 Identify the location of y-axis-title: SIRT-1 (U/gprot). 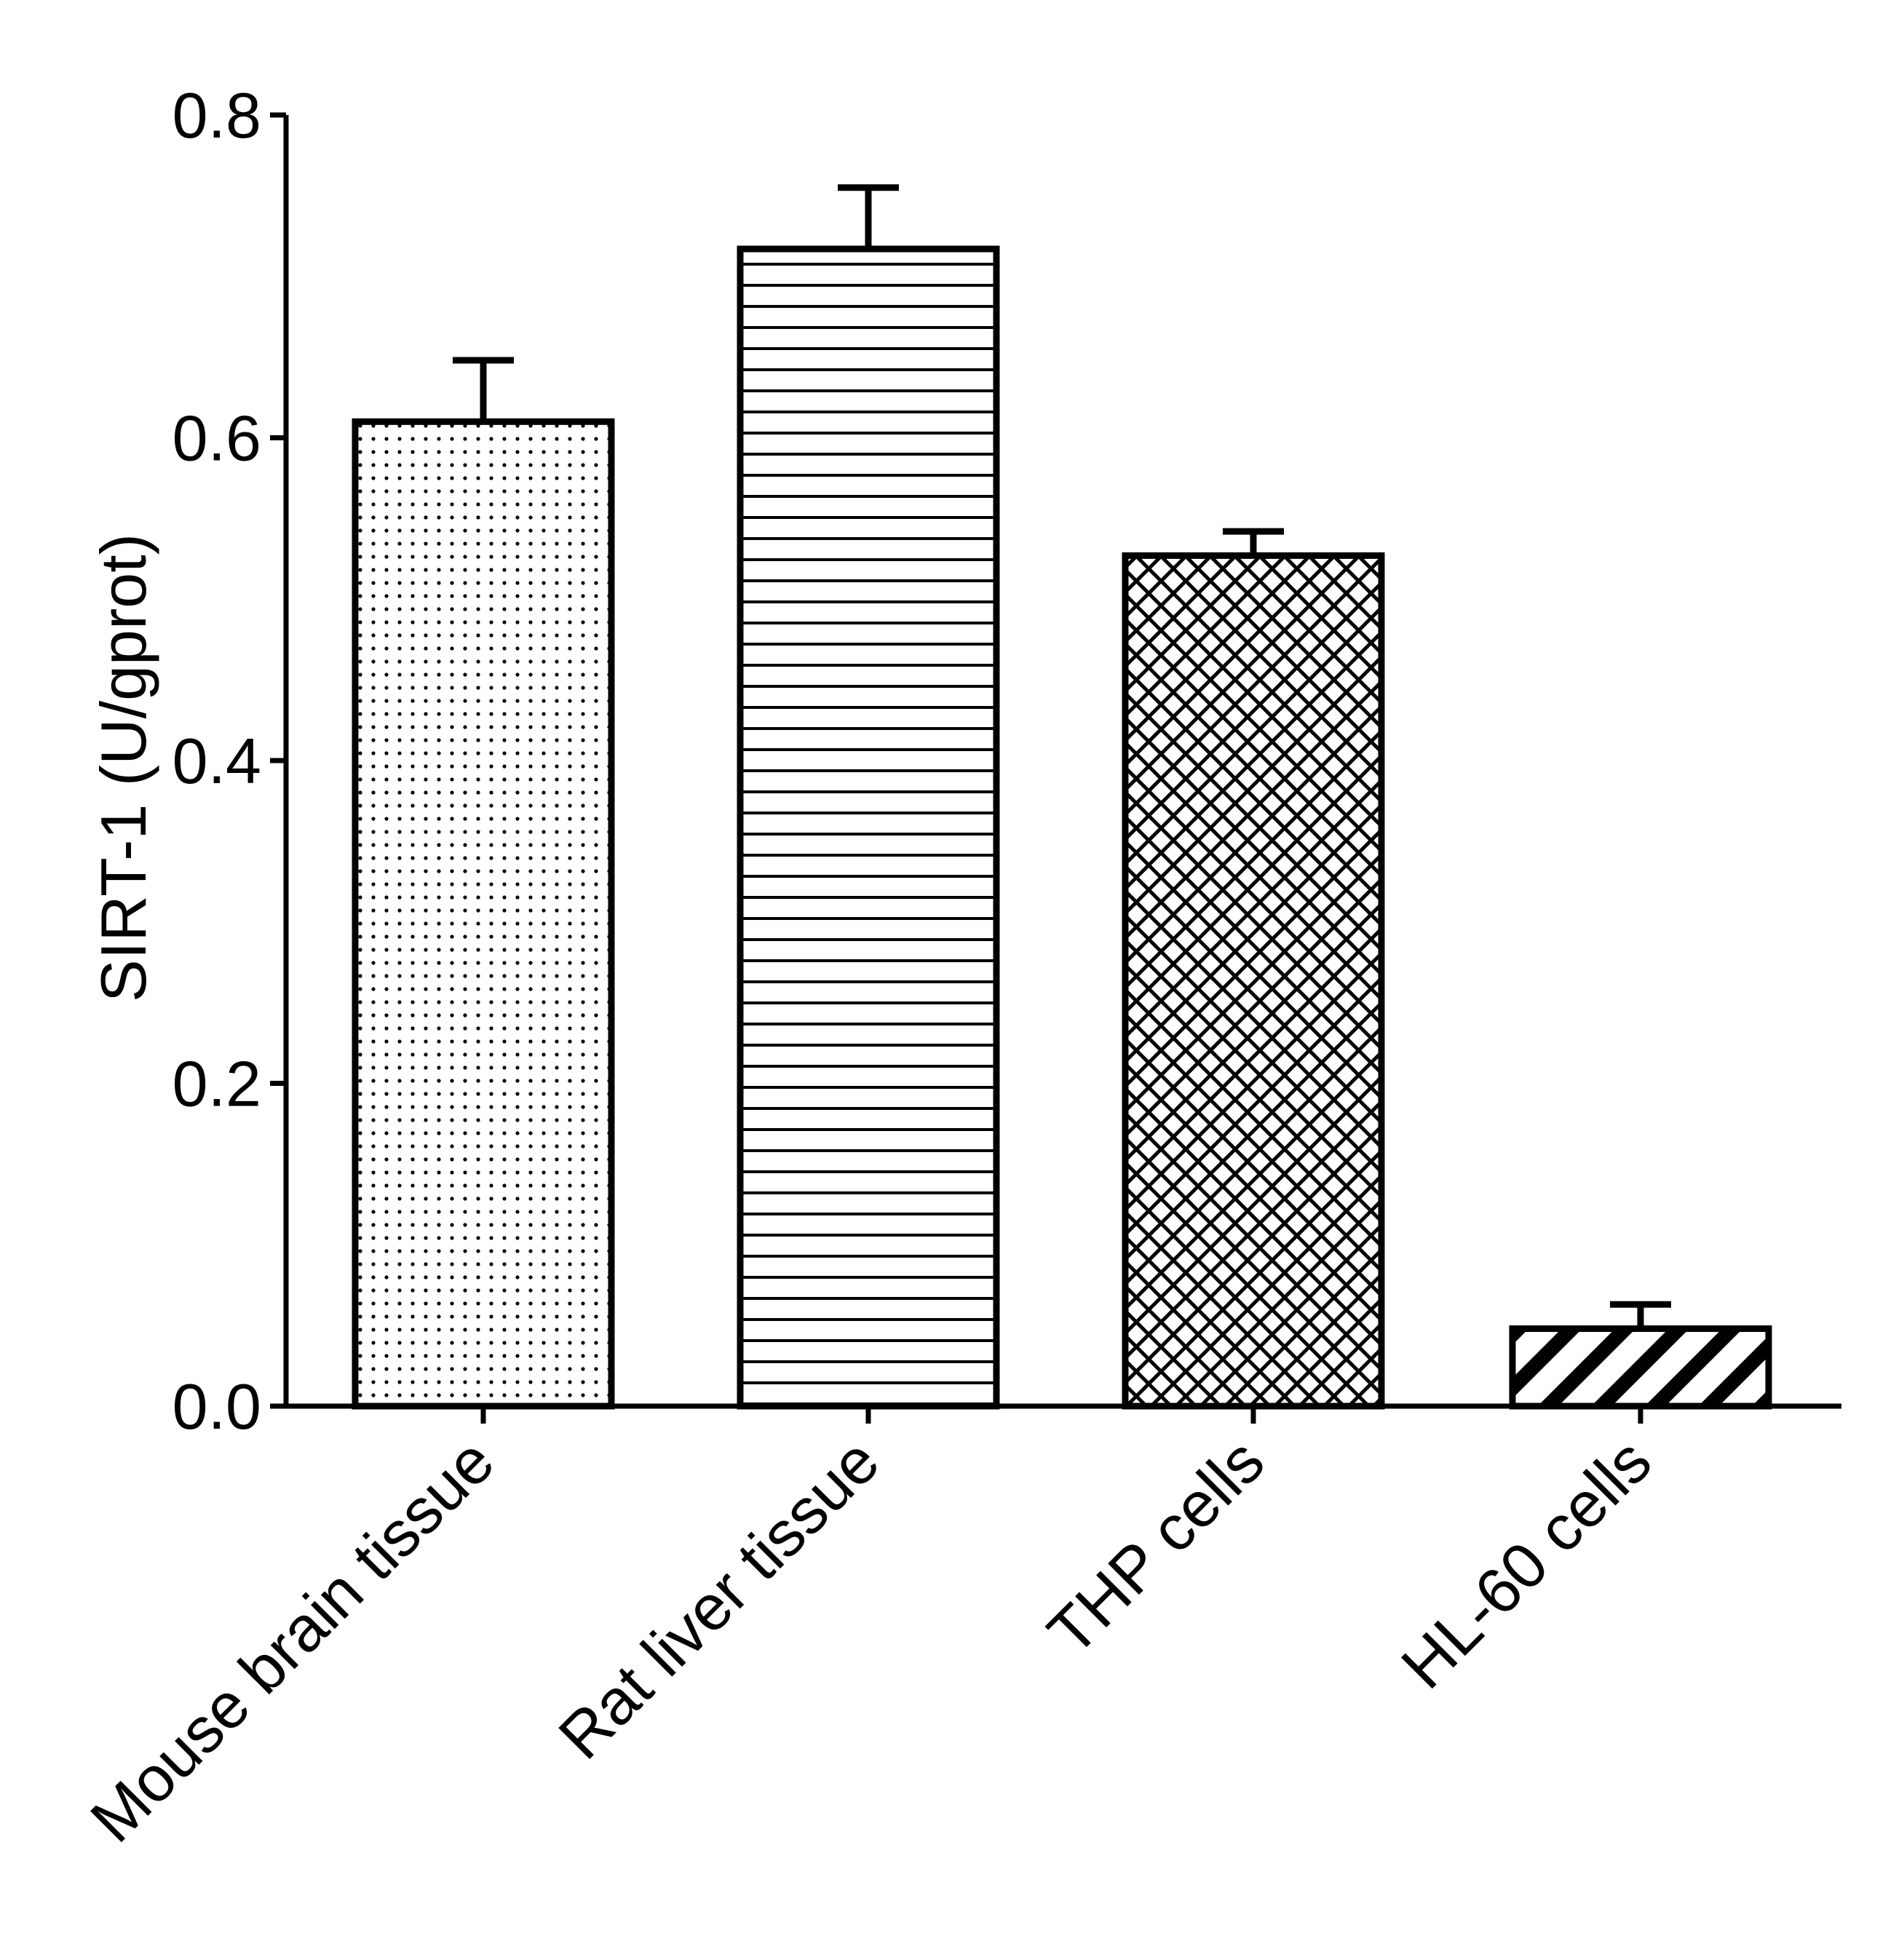
(123, 767).